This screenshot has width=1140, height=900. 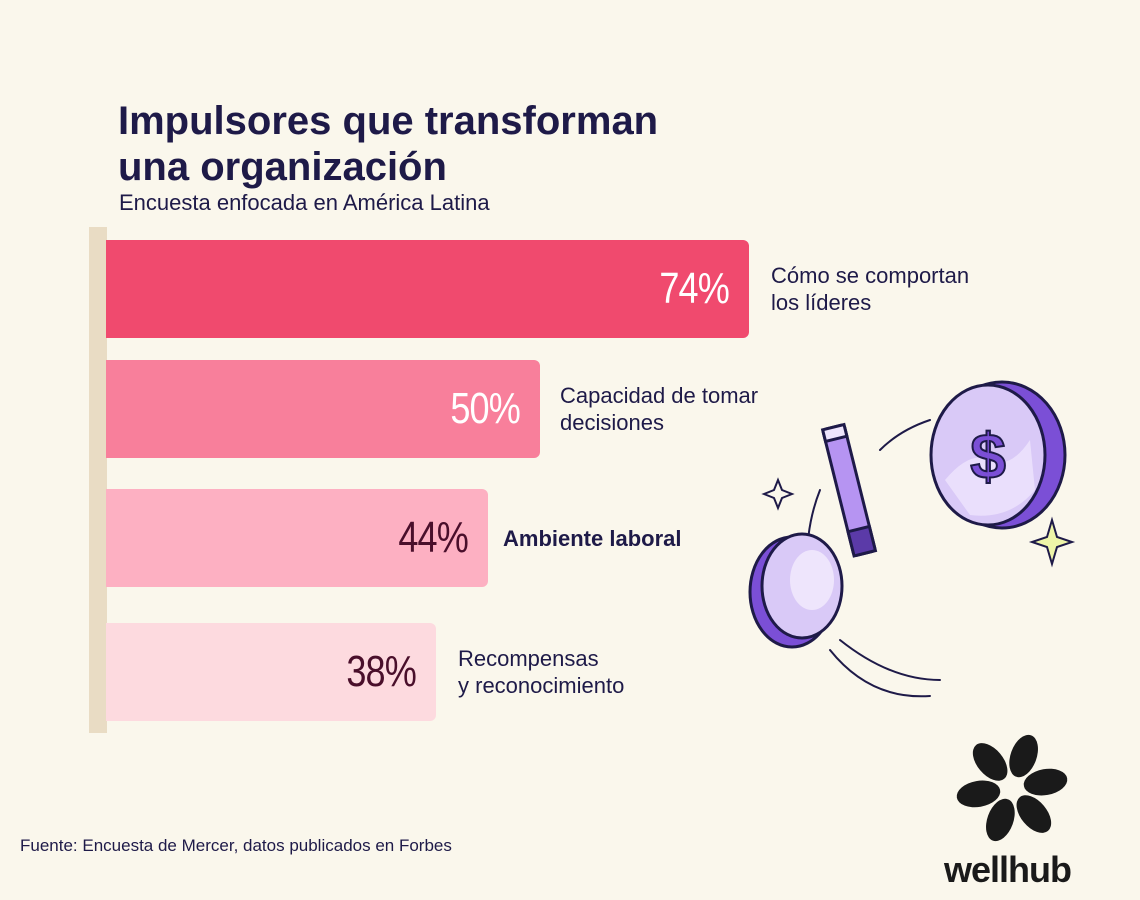 I want to click on bar-value-label: 50%, so click(x=485, y=408).